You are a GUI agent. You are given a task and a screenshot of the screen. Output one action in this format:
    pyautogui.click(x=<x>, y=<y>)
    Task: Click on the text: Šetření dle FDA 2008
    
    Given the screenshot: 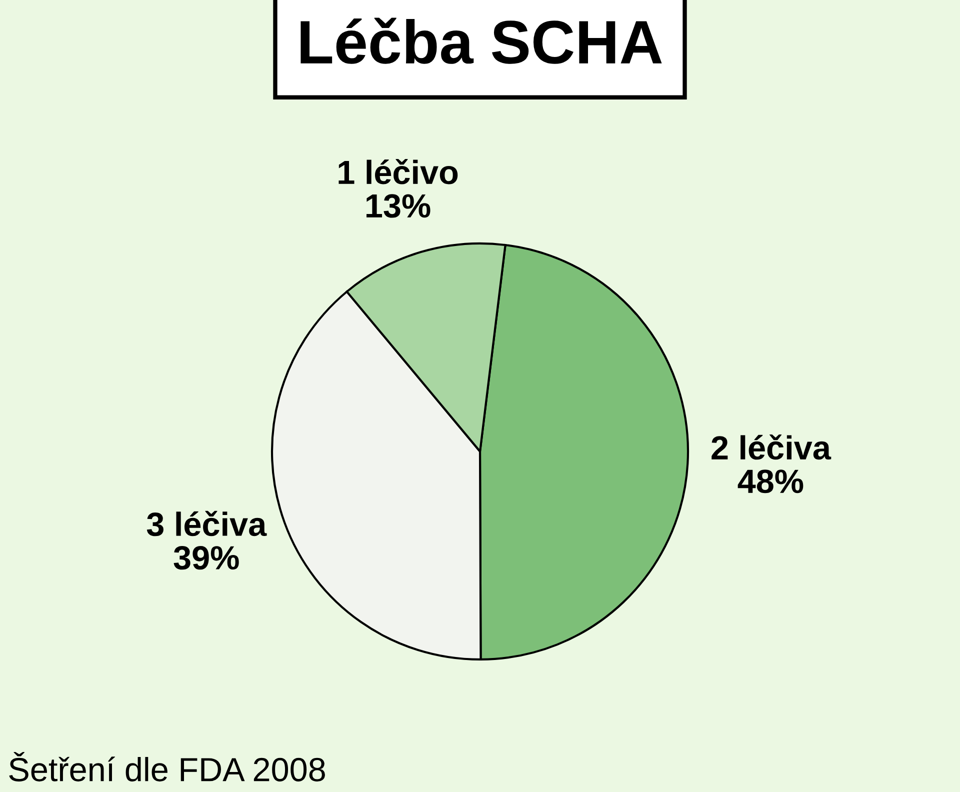 What is the action you would take?
    pyautogui.click(x=167, y=767)
    